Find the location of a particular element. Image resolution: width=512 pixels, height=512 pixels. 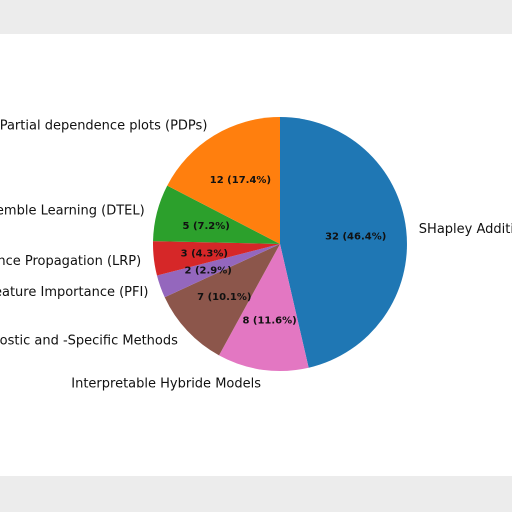

slice-value-label: 7 (10.1%) is located at coordinates (224, 297).